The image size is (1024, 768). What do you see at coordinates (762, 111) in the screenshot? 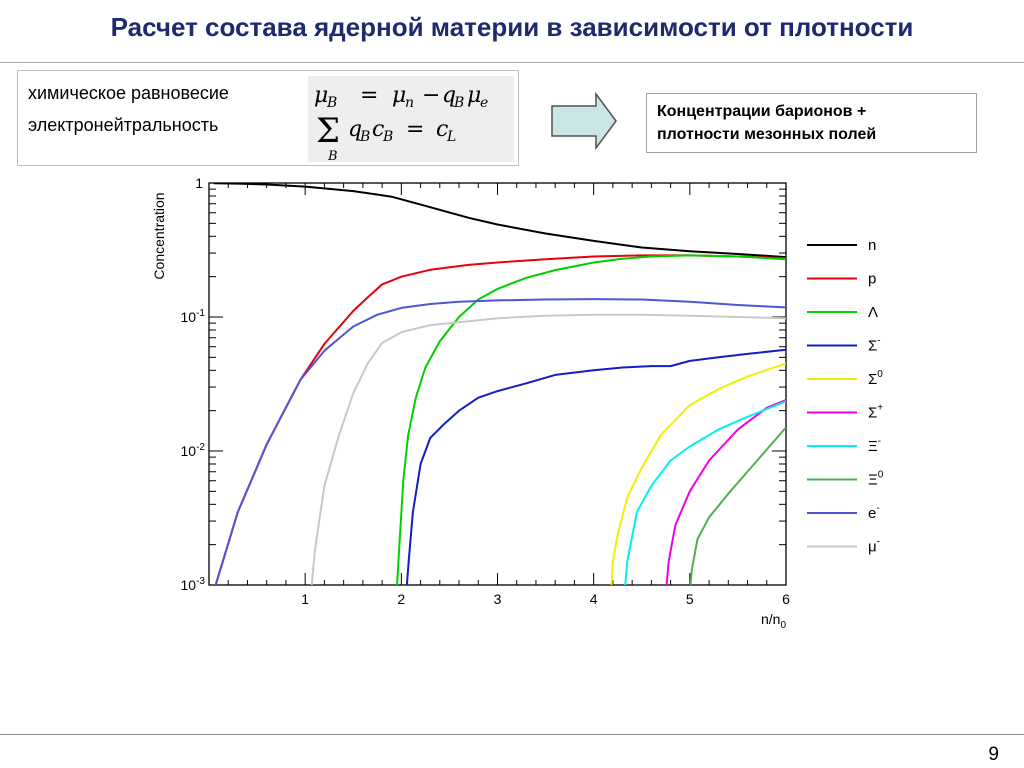
I see `result-line-1: Концентрации барионов +` at bounding box center [762, 111].